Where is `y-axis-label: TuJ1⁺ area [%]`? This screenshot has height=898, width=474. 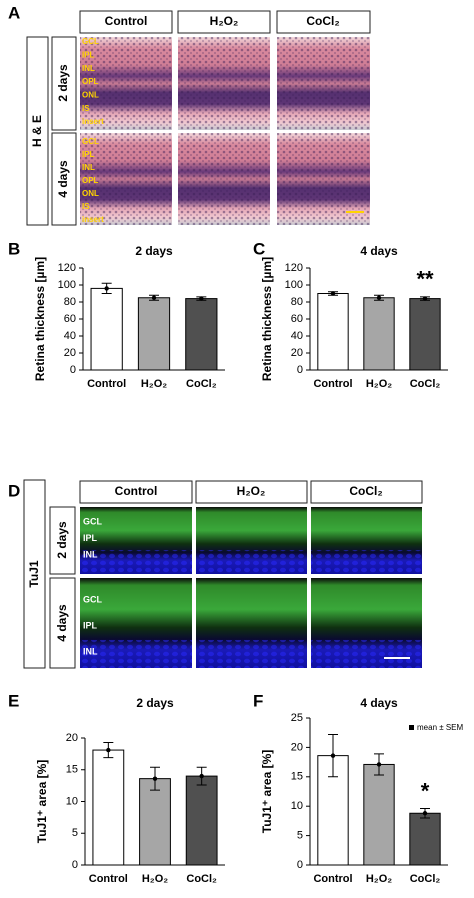
y-axis-label: TuJ1⁺ area [%] is located at coordinates (267, 791).